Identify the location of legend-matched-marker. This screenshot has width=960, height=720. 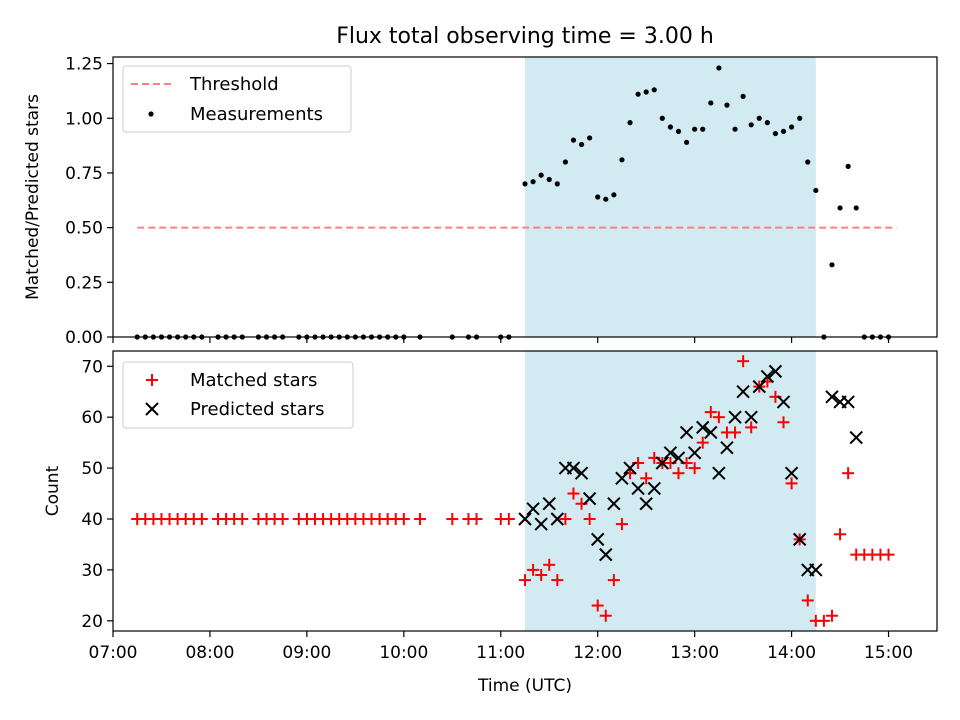
(152, 380).